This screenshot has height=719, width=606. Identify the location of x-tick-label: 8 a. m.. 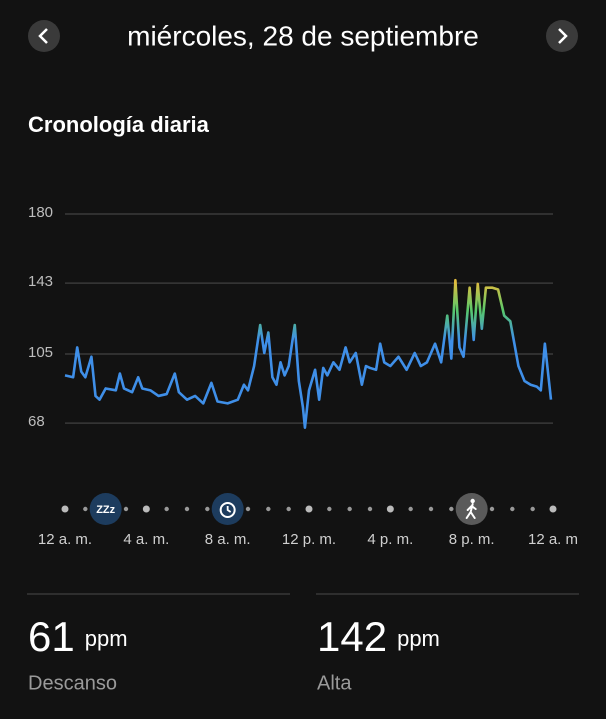
(228, 539).